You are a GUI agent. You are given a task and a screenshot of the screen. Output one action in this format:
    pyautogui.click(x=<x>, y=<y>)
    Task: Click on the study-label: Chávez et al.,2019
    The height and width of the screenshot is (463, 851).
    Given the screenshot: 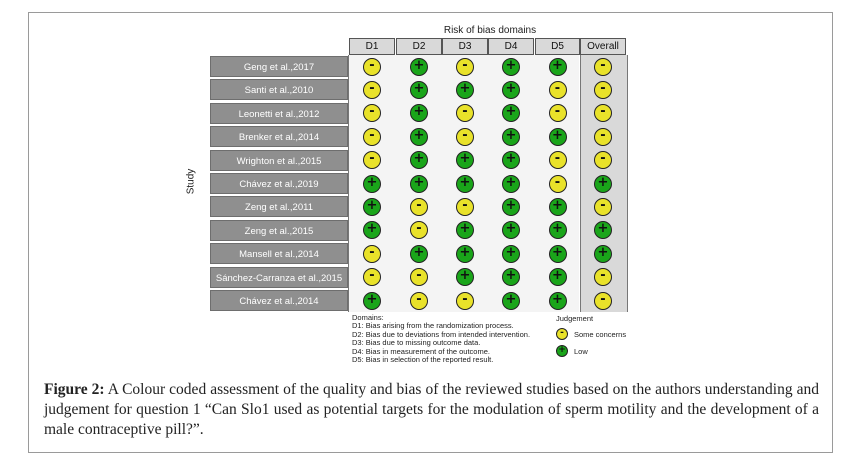 What is the action you would take?
    pyautogui.click(x=279, y=183)
    